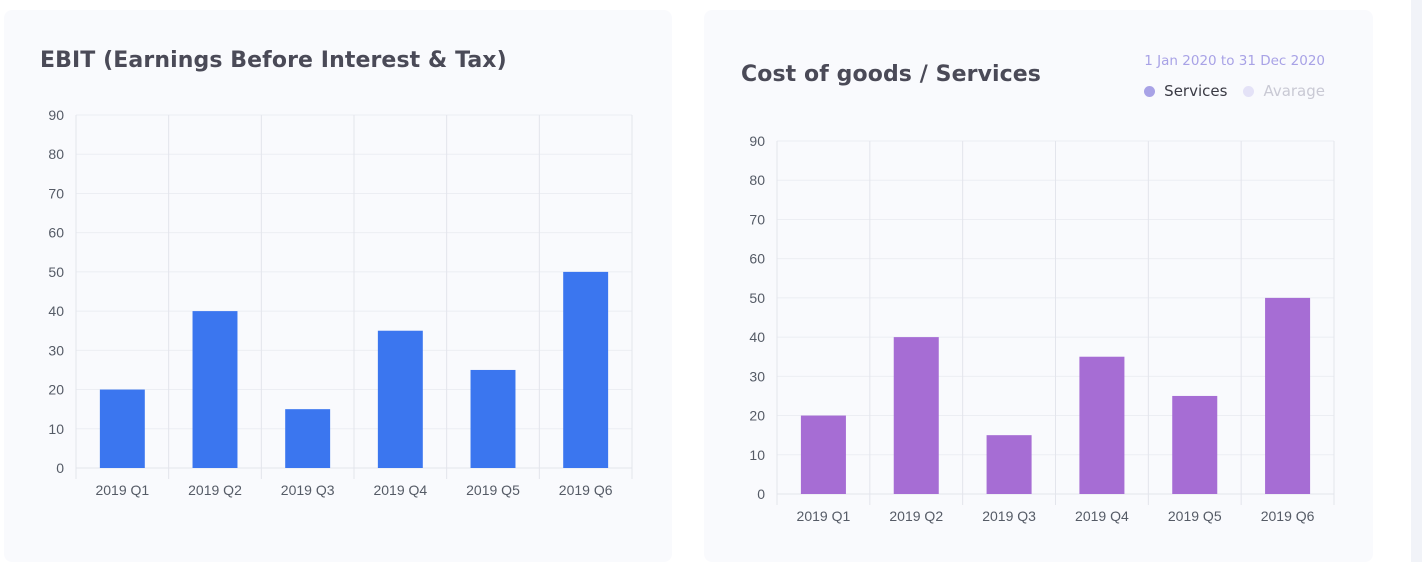  I want to click on chart-legend: Services Avarage, so click(1234, 91).